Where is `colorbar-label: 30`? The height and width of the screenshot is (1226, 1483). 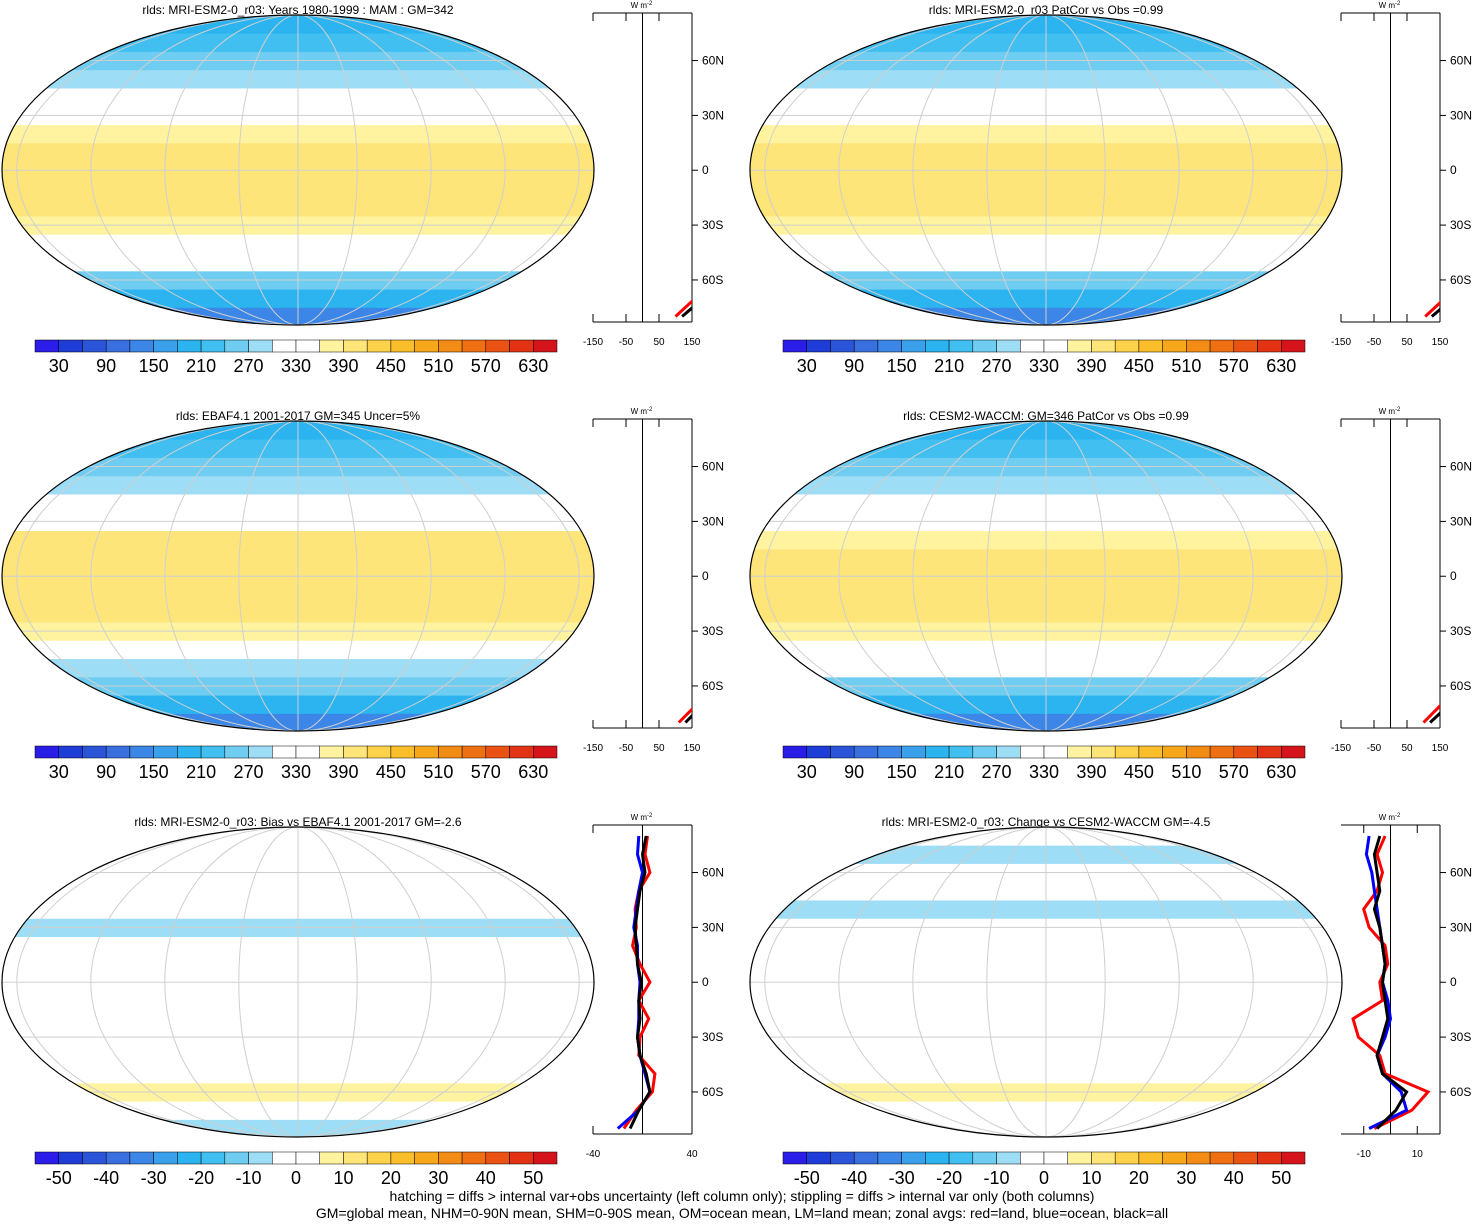
colorbar-label: 30 is located at coordinates (438, 1178).